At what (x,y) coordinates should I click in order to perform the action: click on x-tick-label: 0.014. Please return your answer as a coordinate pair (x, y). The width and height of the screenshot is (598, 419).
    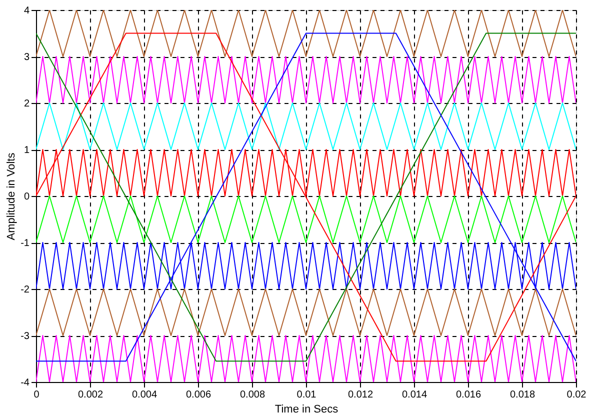
    Looking at the image, I should click on (415, 395).